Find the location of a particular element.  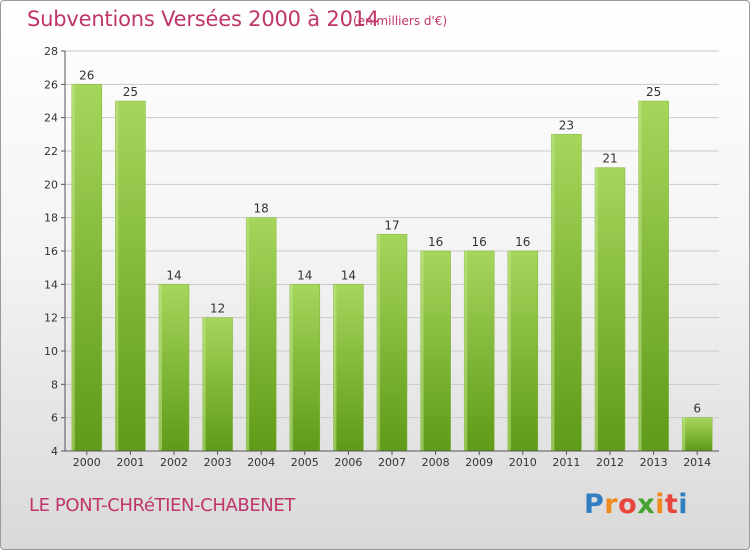

x-tick-label-2010: 2010 is located at coordinates (523, 462).